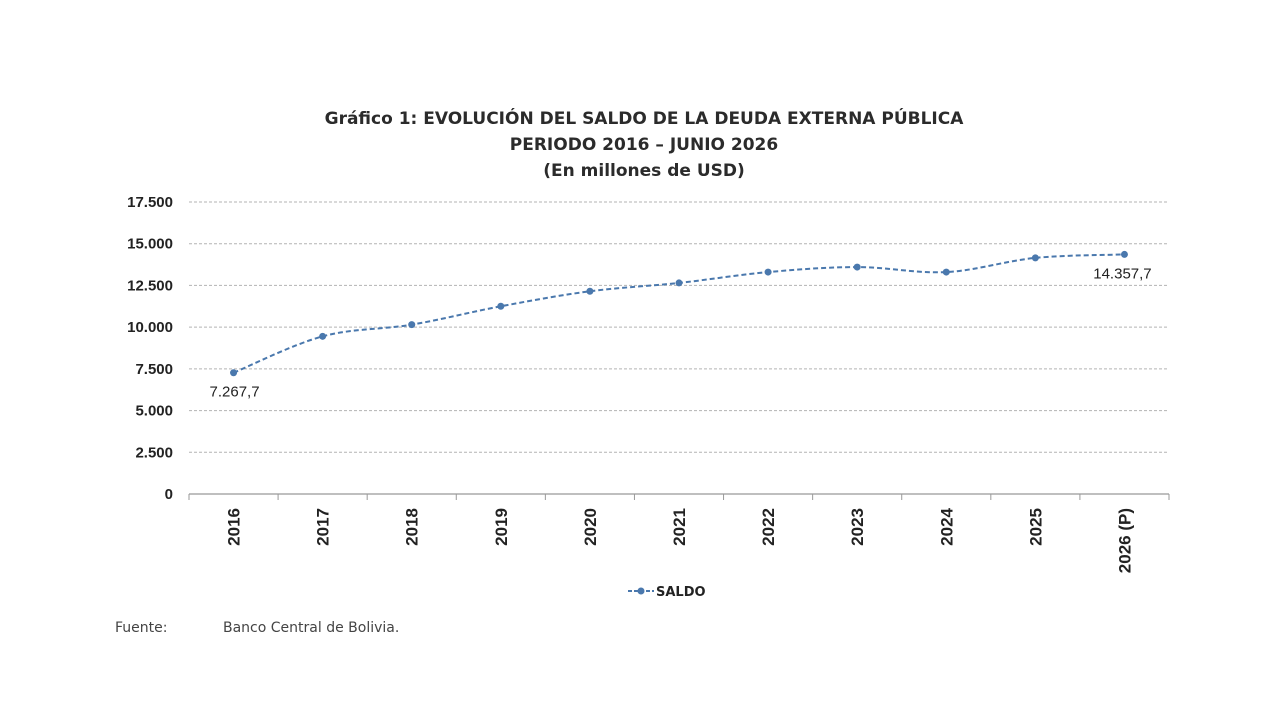 The height and width of the screenshot is (720, 1280). Describe the element at coordinates (235, 392) in the screenshot. I see `data-label: 7.267,7` at that location.